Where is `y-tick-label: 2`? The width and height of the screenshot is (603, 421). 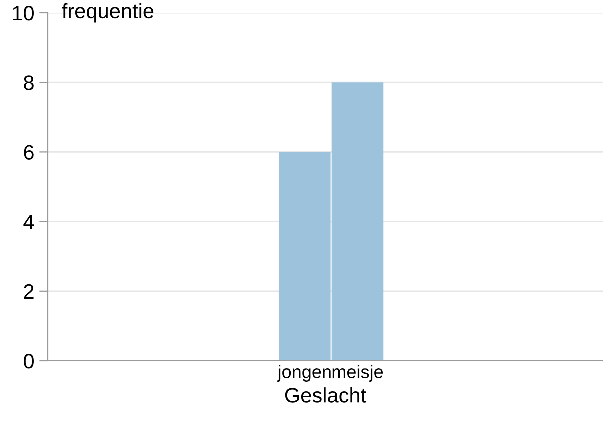 y-tick-label: 2 is located at coordinates (29, 291).